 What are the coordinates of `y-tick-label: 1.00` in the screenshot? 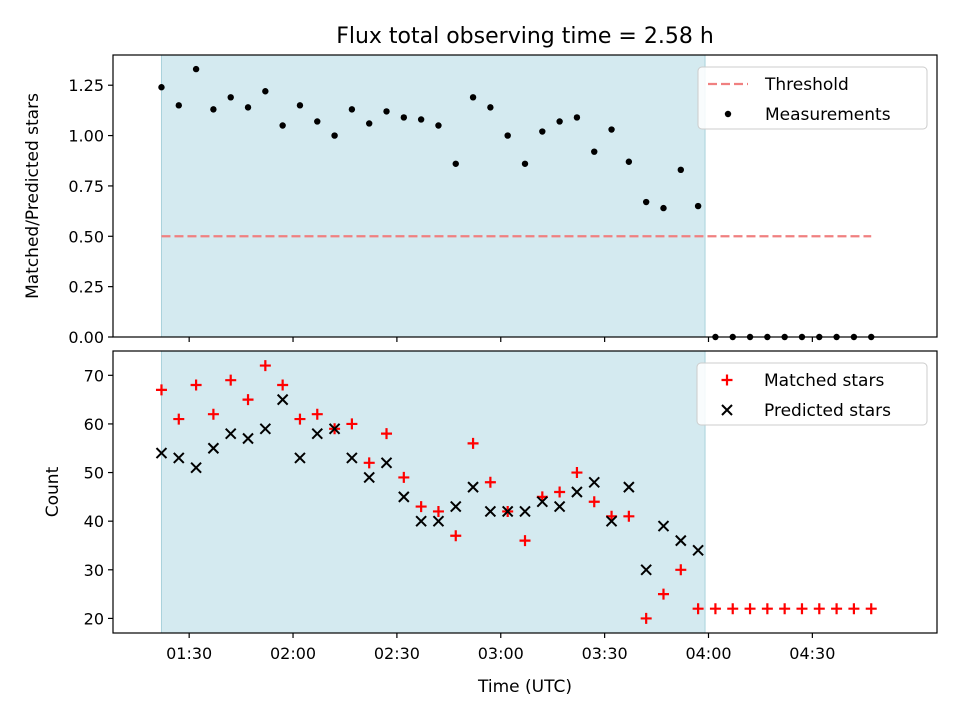 It's located at (86, 136).